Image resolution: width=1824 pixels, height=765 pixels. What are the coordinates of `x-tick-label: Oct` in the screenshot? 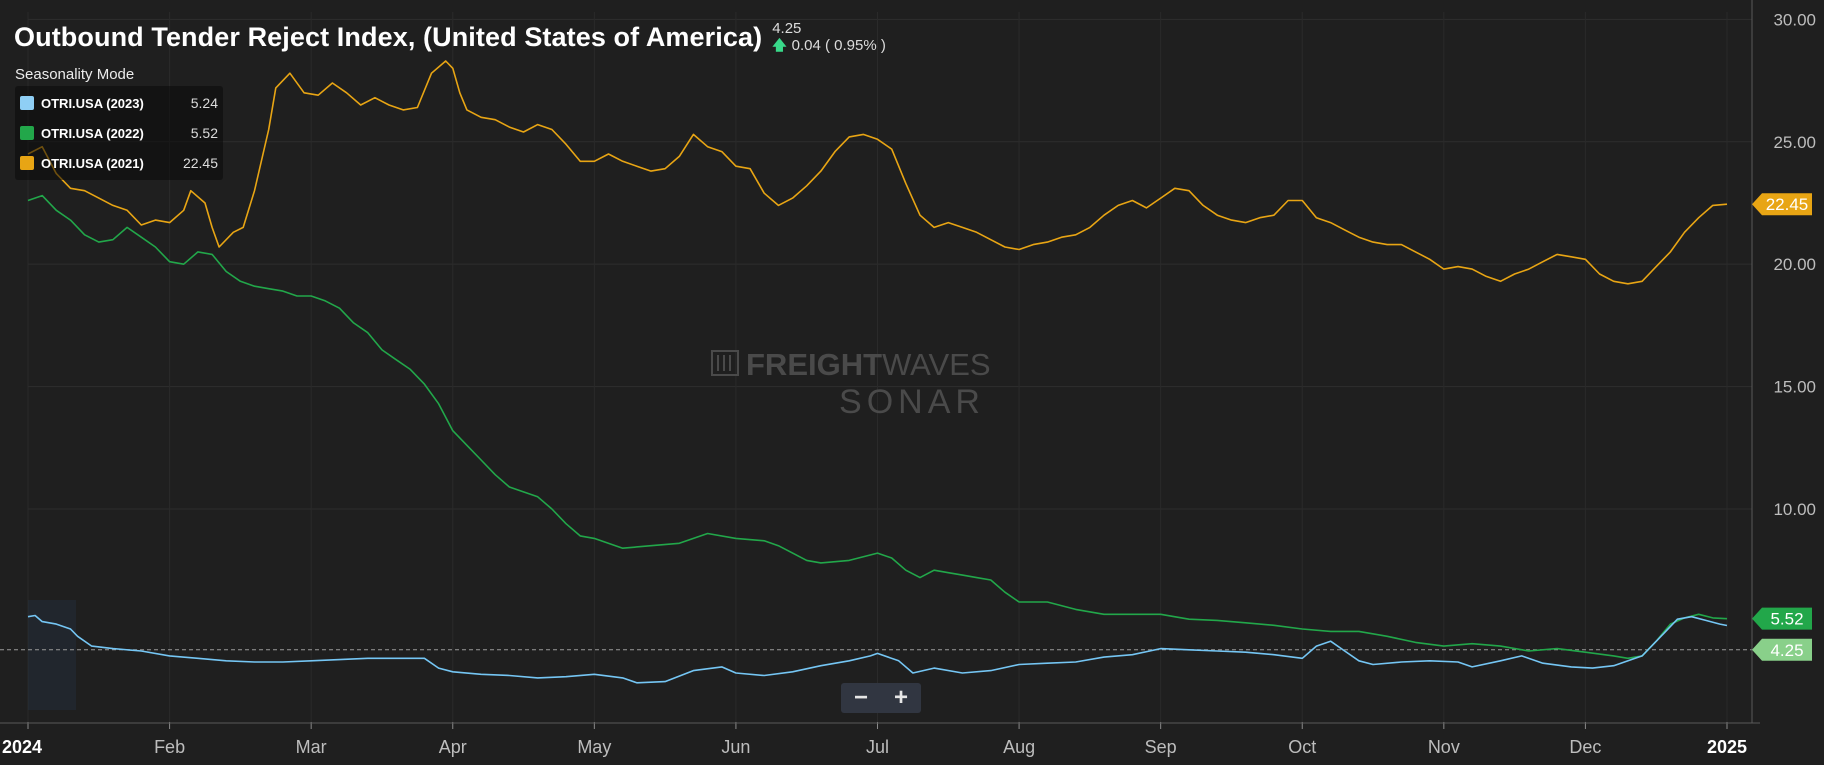 It's located at (1302, 747).